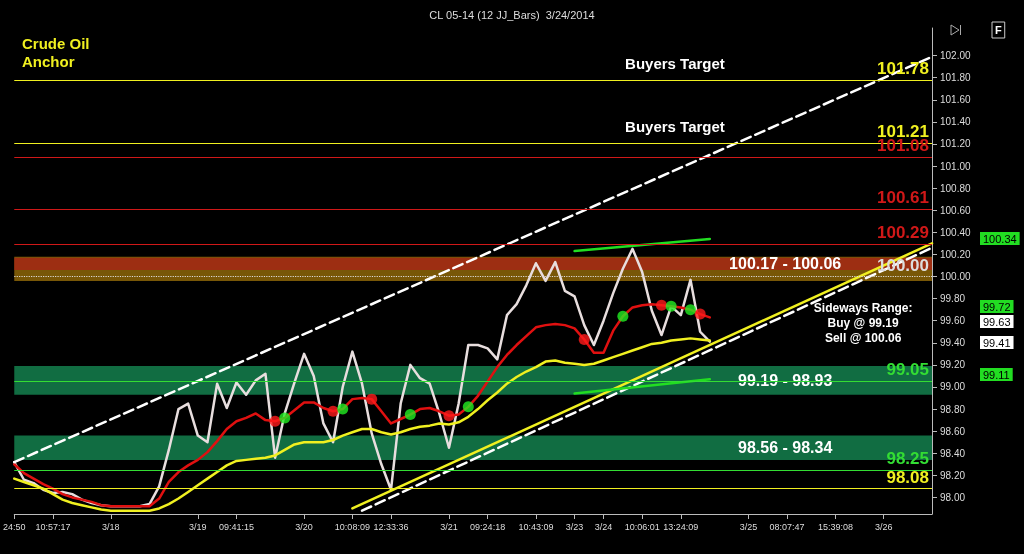 The image size is (1024, 554). I want to click on x-tick-label: 10:57:17, so click(53, 526).